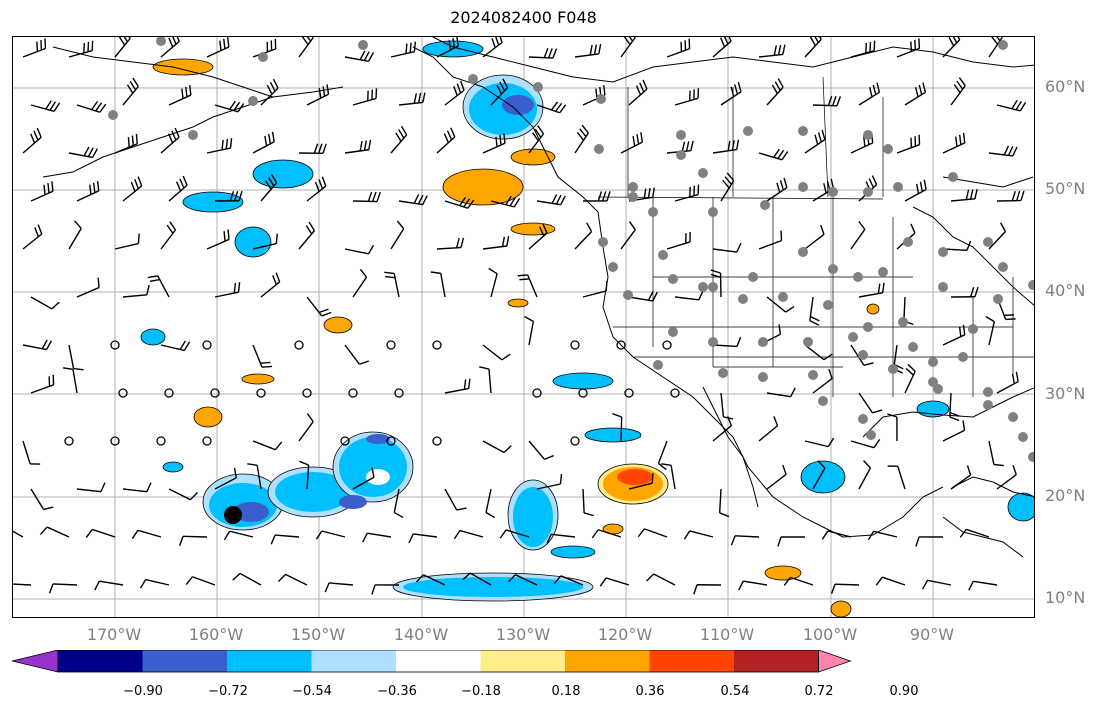 This screenshot has height=712, width=1105. What do you see at coordinates (904, 691) in the screenshot?
I see `colorbar-tick-label: 0.90` at bounding box center [904, 691].